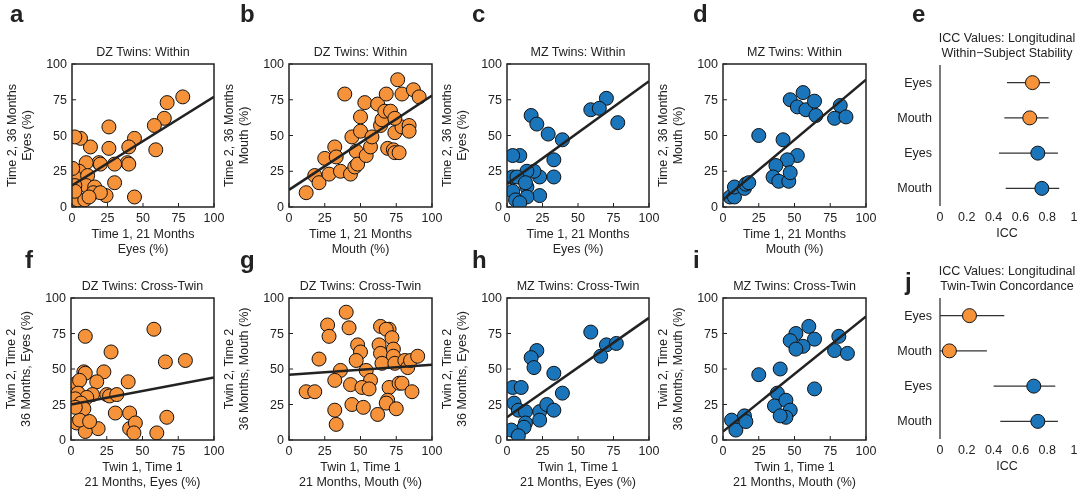  What do you see at coordinates (696, 259) in the screenshot?
I see `text: i` at bounding box center [696, 259].